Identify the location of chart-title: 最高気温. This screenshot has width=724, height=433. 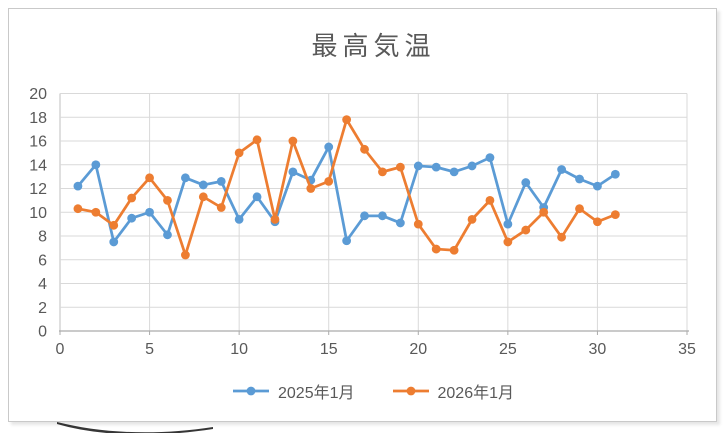
(373, 46).